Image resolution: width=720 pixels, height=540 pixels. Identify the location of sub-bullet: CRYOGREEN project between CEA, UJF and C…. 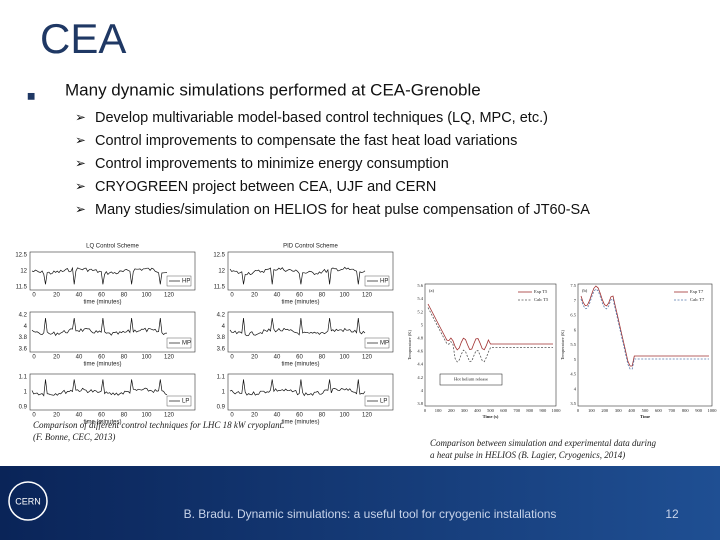
(265, 187).